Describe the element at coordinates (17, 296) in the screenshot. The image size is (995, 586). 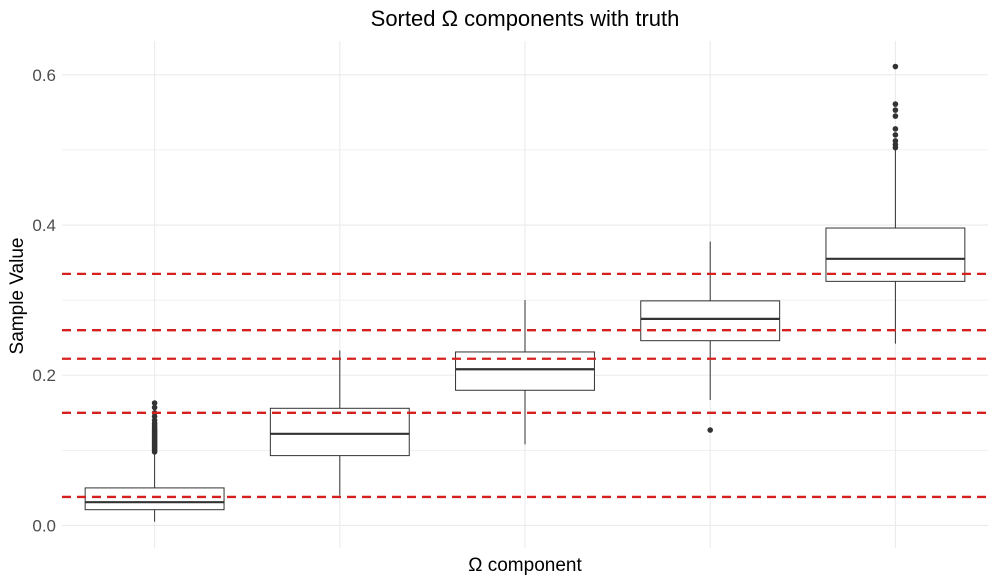
I see `y-axis-title: Sample Value` at that location.